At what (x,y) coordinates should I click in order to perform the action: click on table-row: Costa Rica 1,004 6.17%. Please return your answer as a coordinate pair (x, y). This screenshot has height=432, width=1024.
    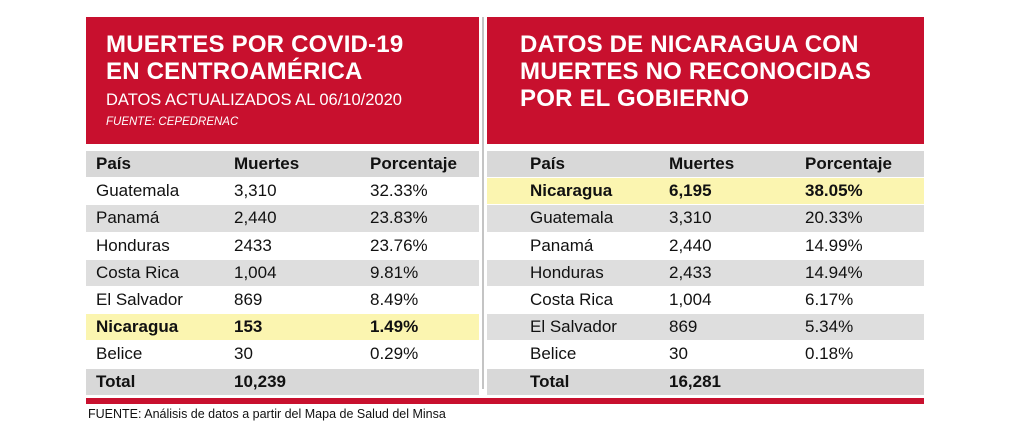
    Looking at the image, I should click on (705, 300).